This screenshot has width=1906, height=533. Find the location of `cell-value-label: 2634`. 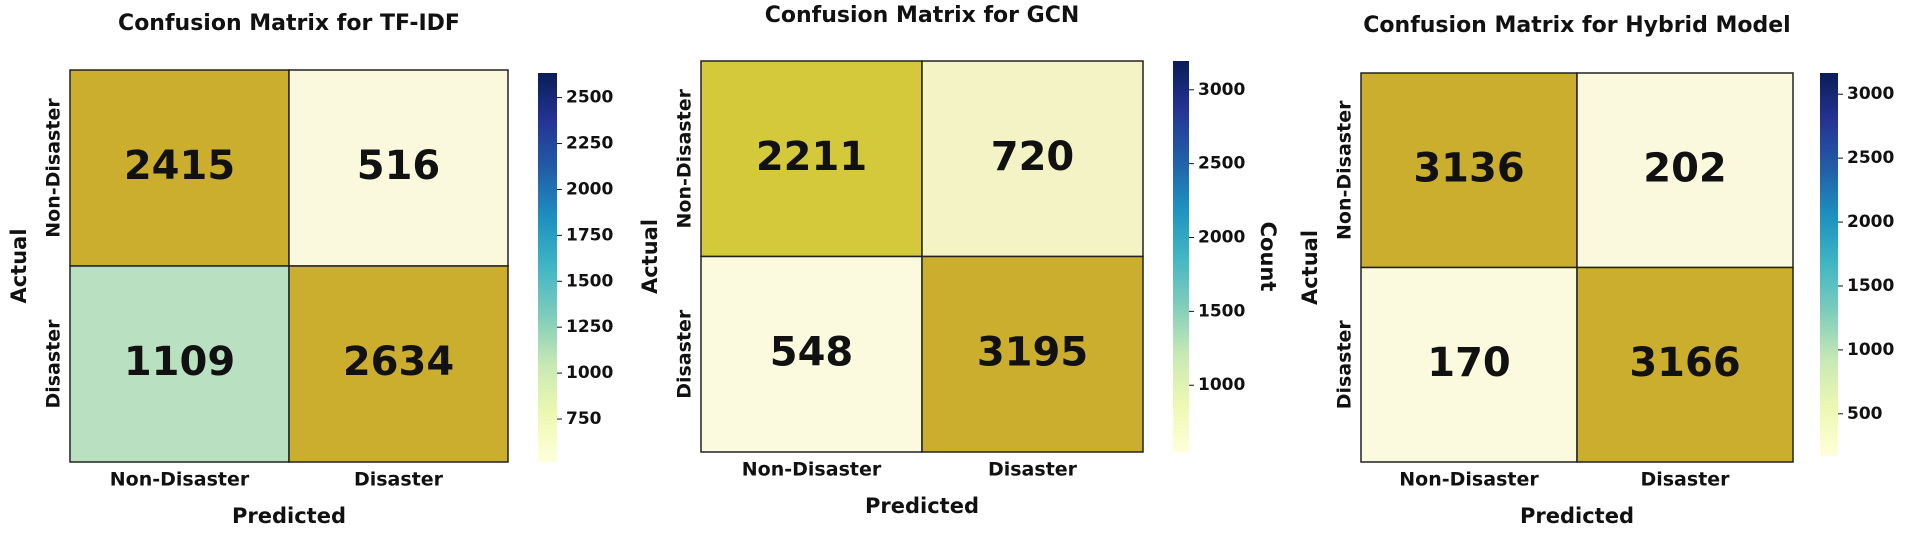

cell-value-label: 2634 is located at coordinates (398, 362).